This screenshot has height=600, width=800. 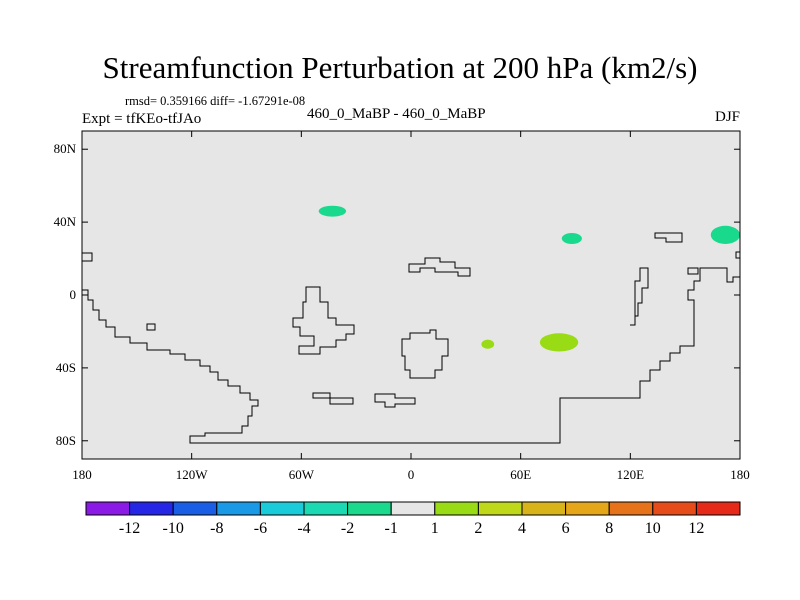 I want to click on anomaly-patch-east-asia, so click(x=571, y=238).